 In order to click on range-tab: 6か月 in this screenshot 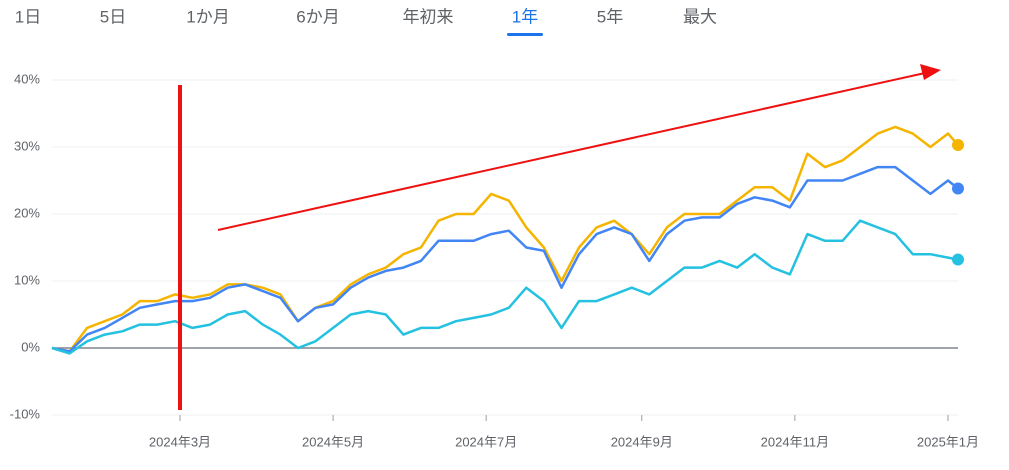, I will do `click(317, 16)`.